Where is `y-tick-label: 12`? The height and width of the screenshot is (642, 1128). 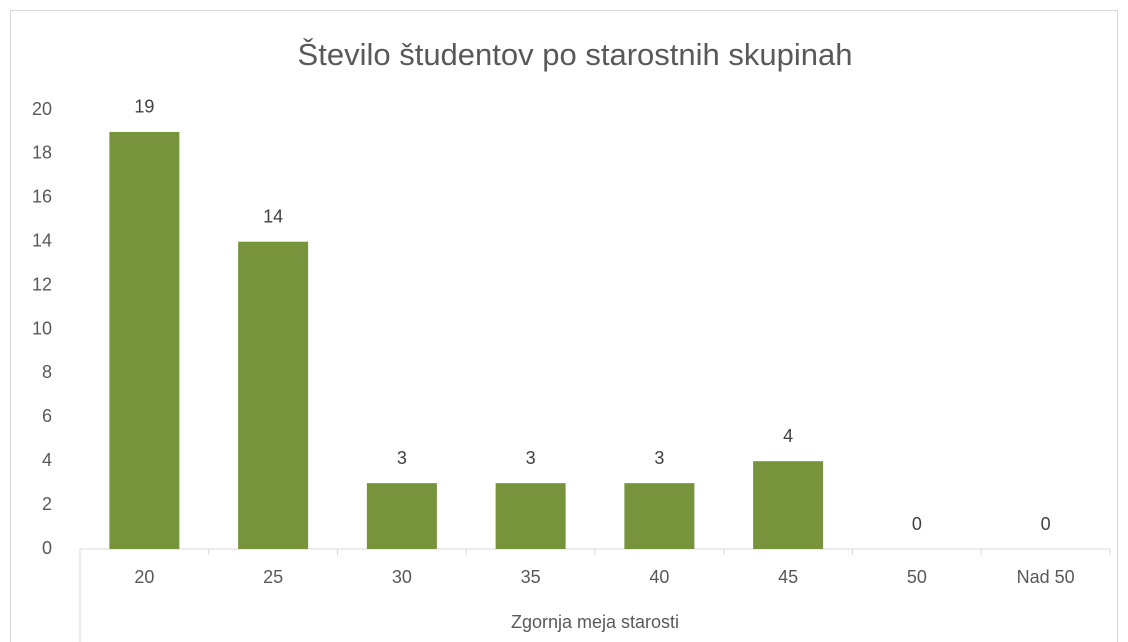 y-tick-label: 12 is located at coordinates (42, 284).